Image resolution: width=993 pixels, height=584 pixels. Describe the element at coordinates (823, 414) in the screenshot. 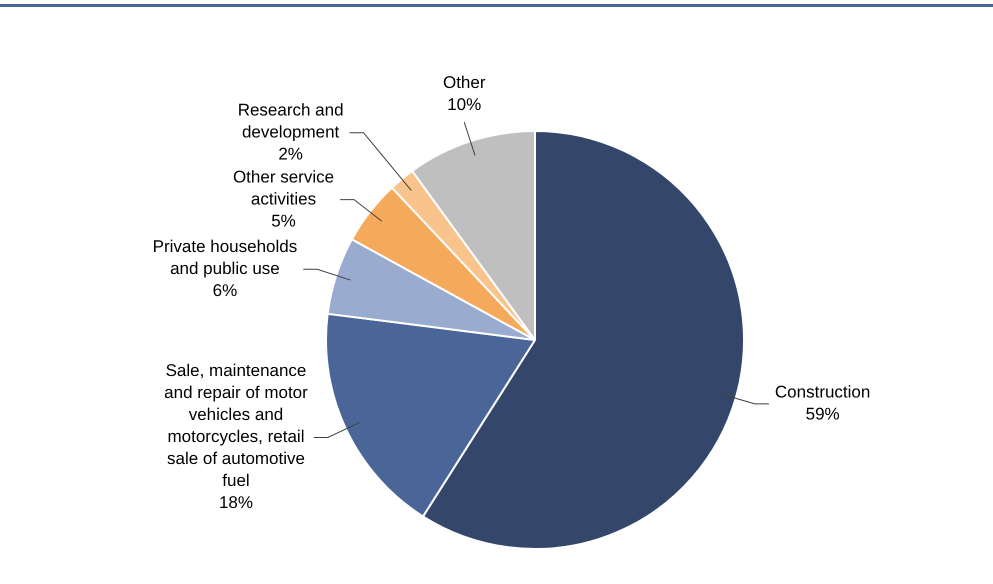

I see `data-label: 59%` at that location.